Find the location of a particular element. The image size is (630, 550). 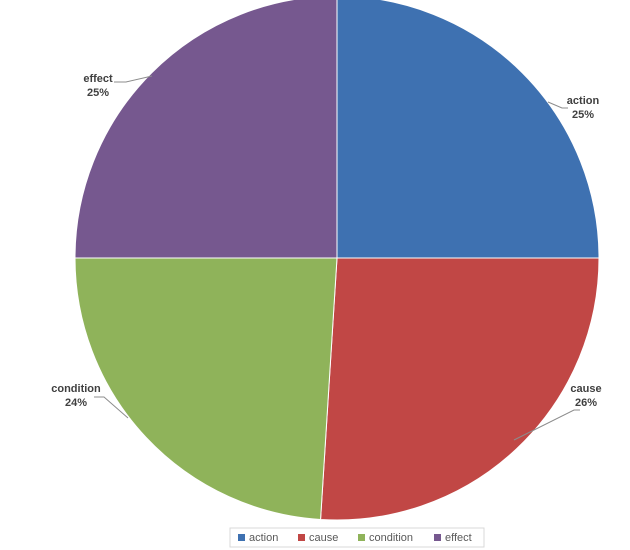

legend-items: action cause condition effect is located at coordinates (355, 538).